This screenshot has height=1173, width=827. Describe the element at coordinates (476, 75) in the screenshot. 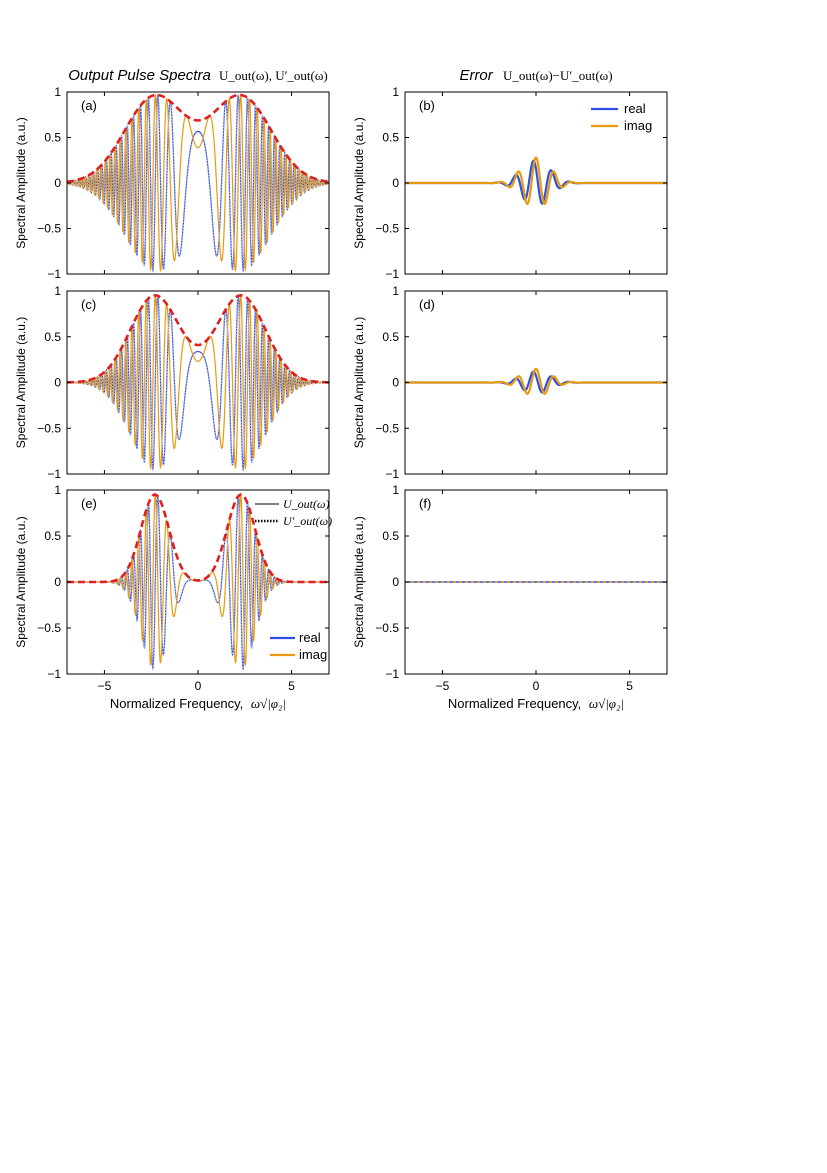

I see `right-header-title: Error` at that location.